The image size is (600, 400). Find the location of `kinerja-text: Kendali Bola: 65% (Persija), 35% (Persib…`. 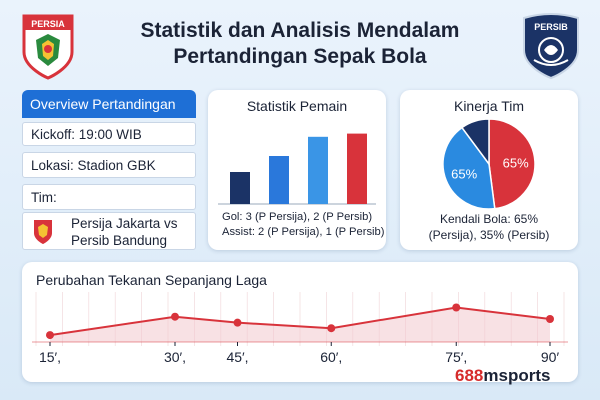

kinerja-text: Kendali Bola: 65% (Persija), 35% (Persib… is located at coordinates (489, 227).